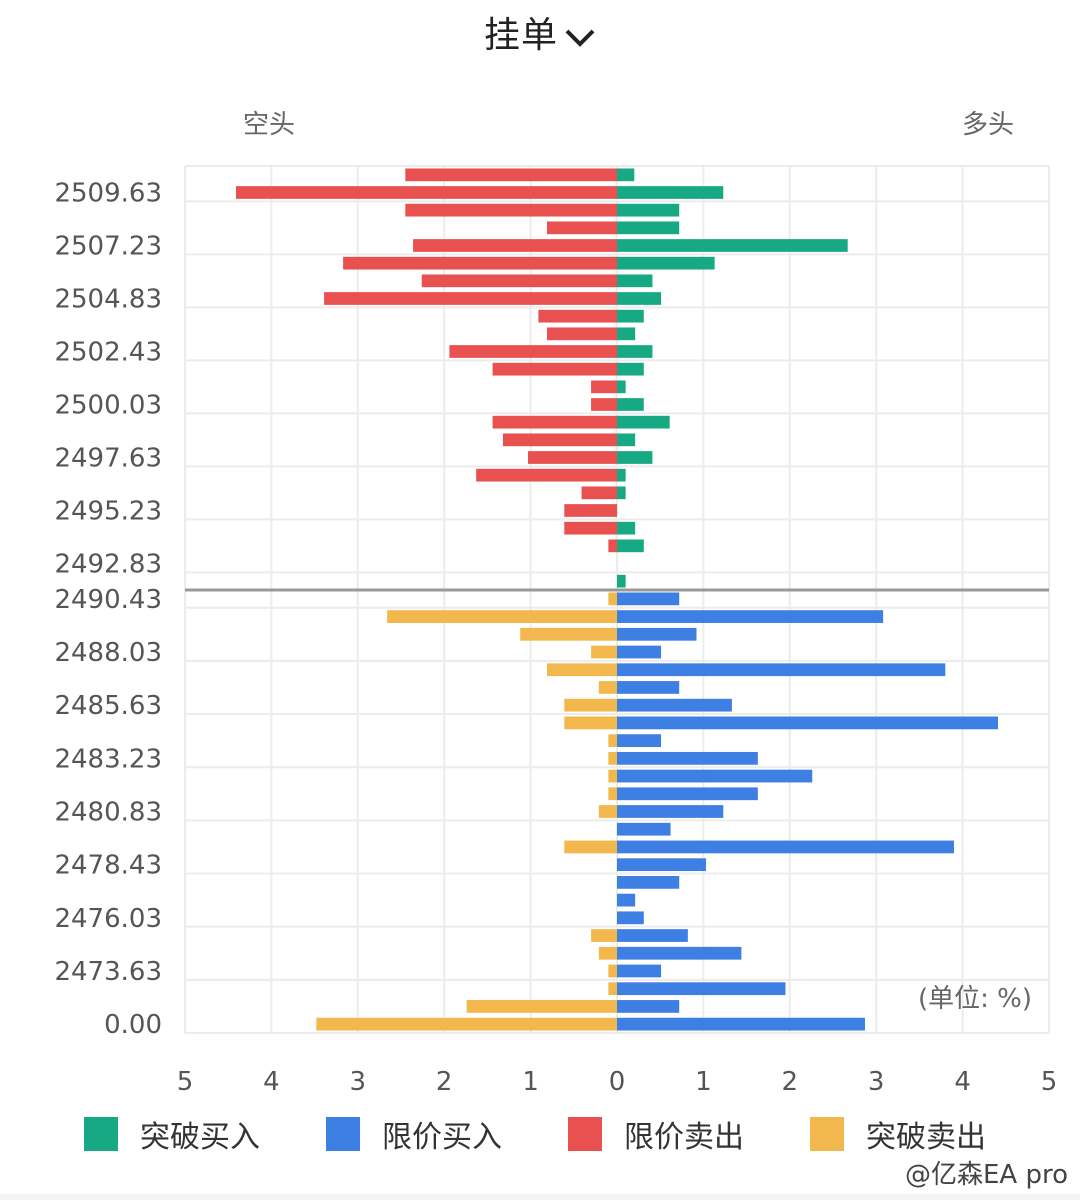 This screenshot has width=1080, height=1200. I want to click on y-tick-label: 2483.23, so click(108, 759).